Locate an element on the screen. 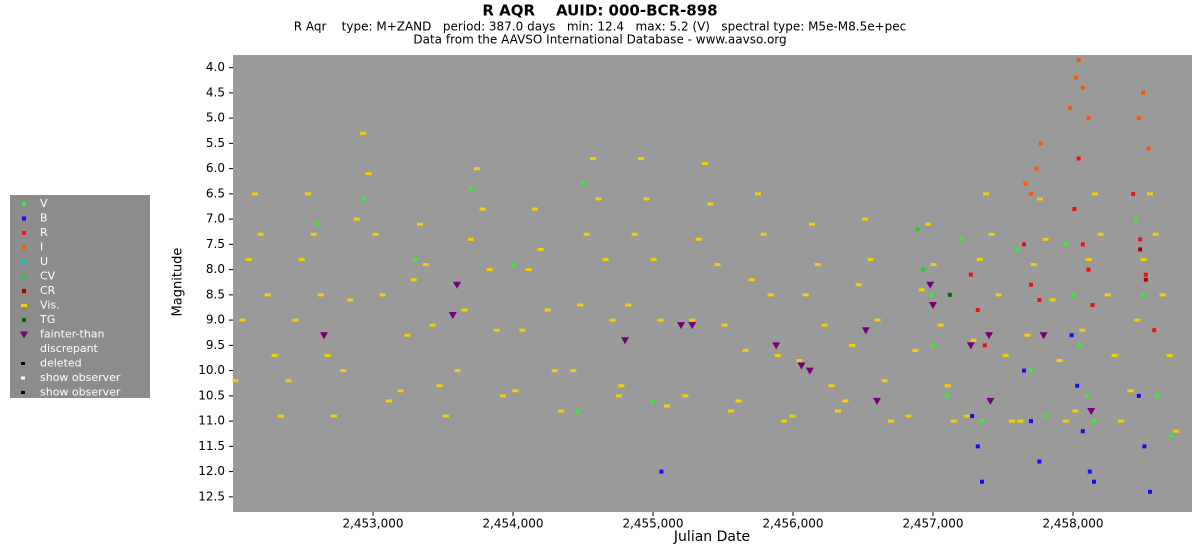 Image resolution: width=1200 pixels, height=553 pixels. x-tick-label: 2,455,000 is located at coordinates (652, 524).